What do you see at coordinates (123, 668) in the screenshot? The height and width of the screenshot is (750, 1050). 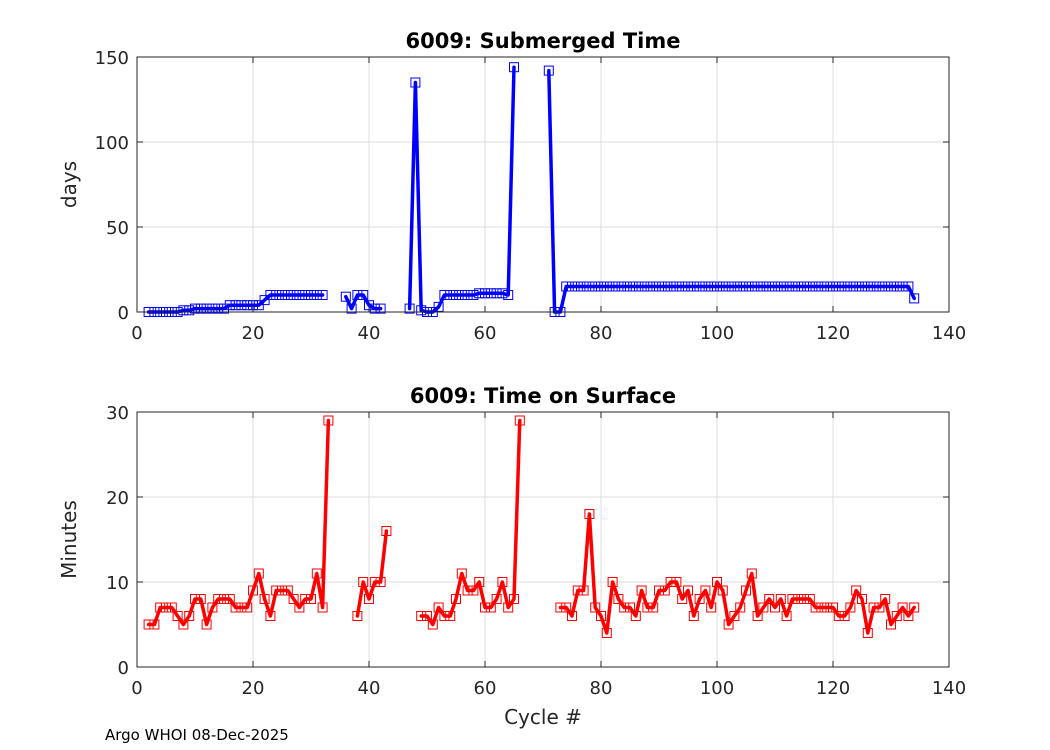 I see `y-tick-label: 0` at bounding box center [123, 668].